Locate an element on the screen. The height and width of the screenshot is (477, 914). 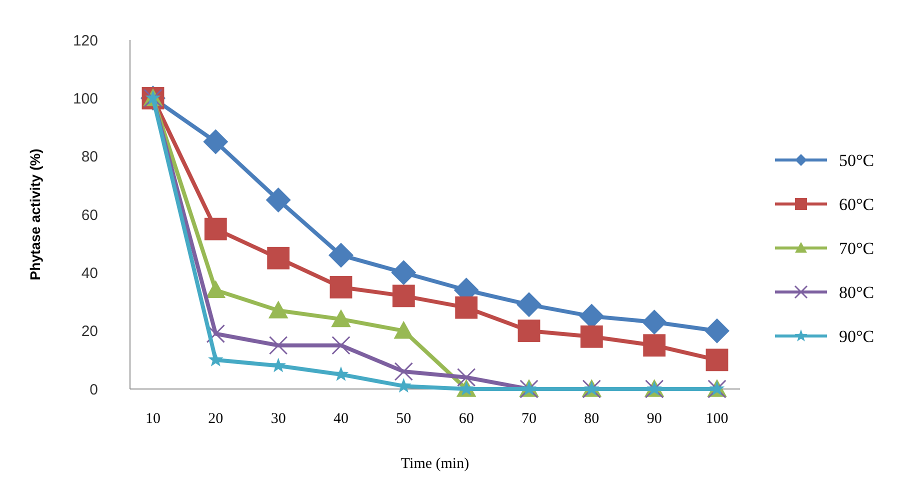
x-tick-label: 20 is located at coordinates (216, 419).